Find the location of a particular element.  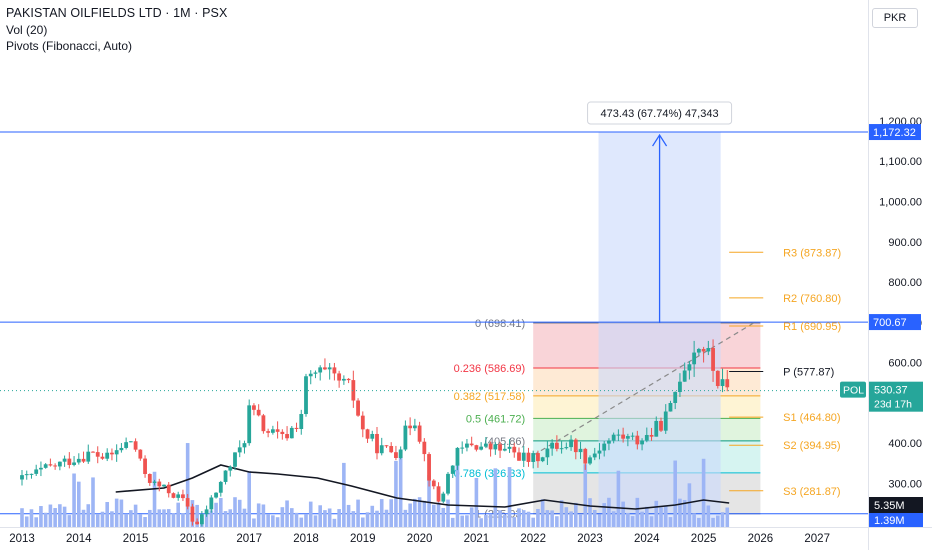

volume-ma-line is located at coordinates (422, 487).